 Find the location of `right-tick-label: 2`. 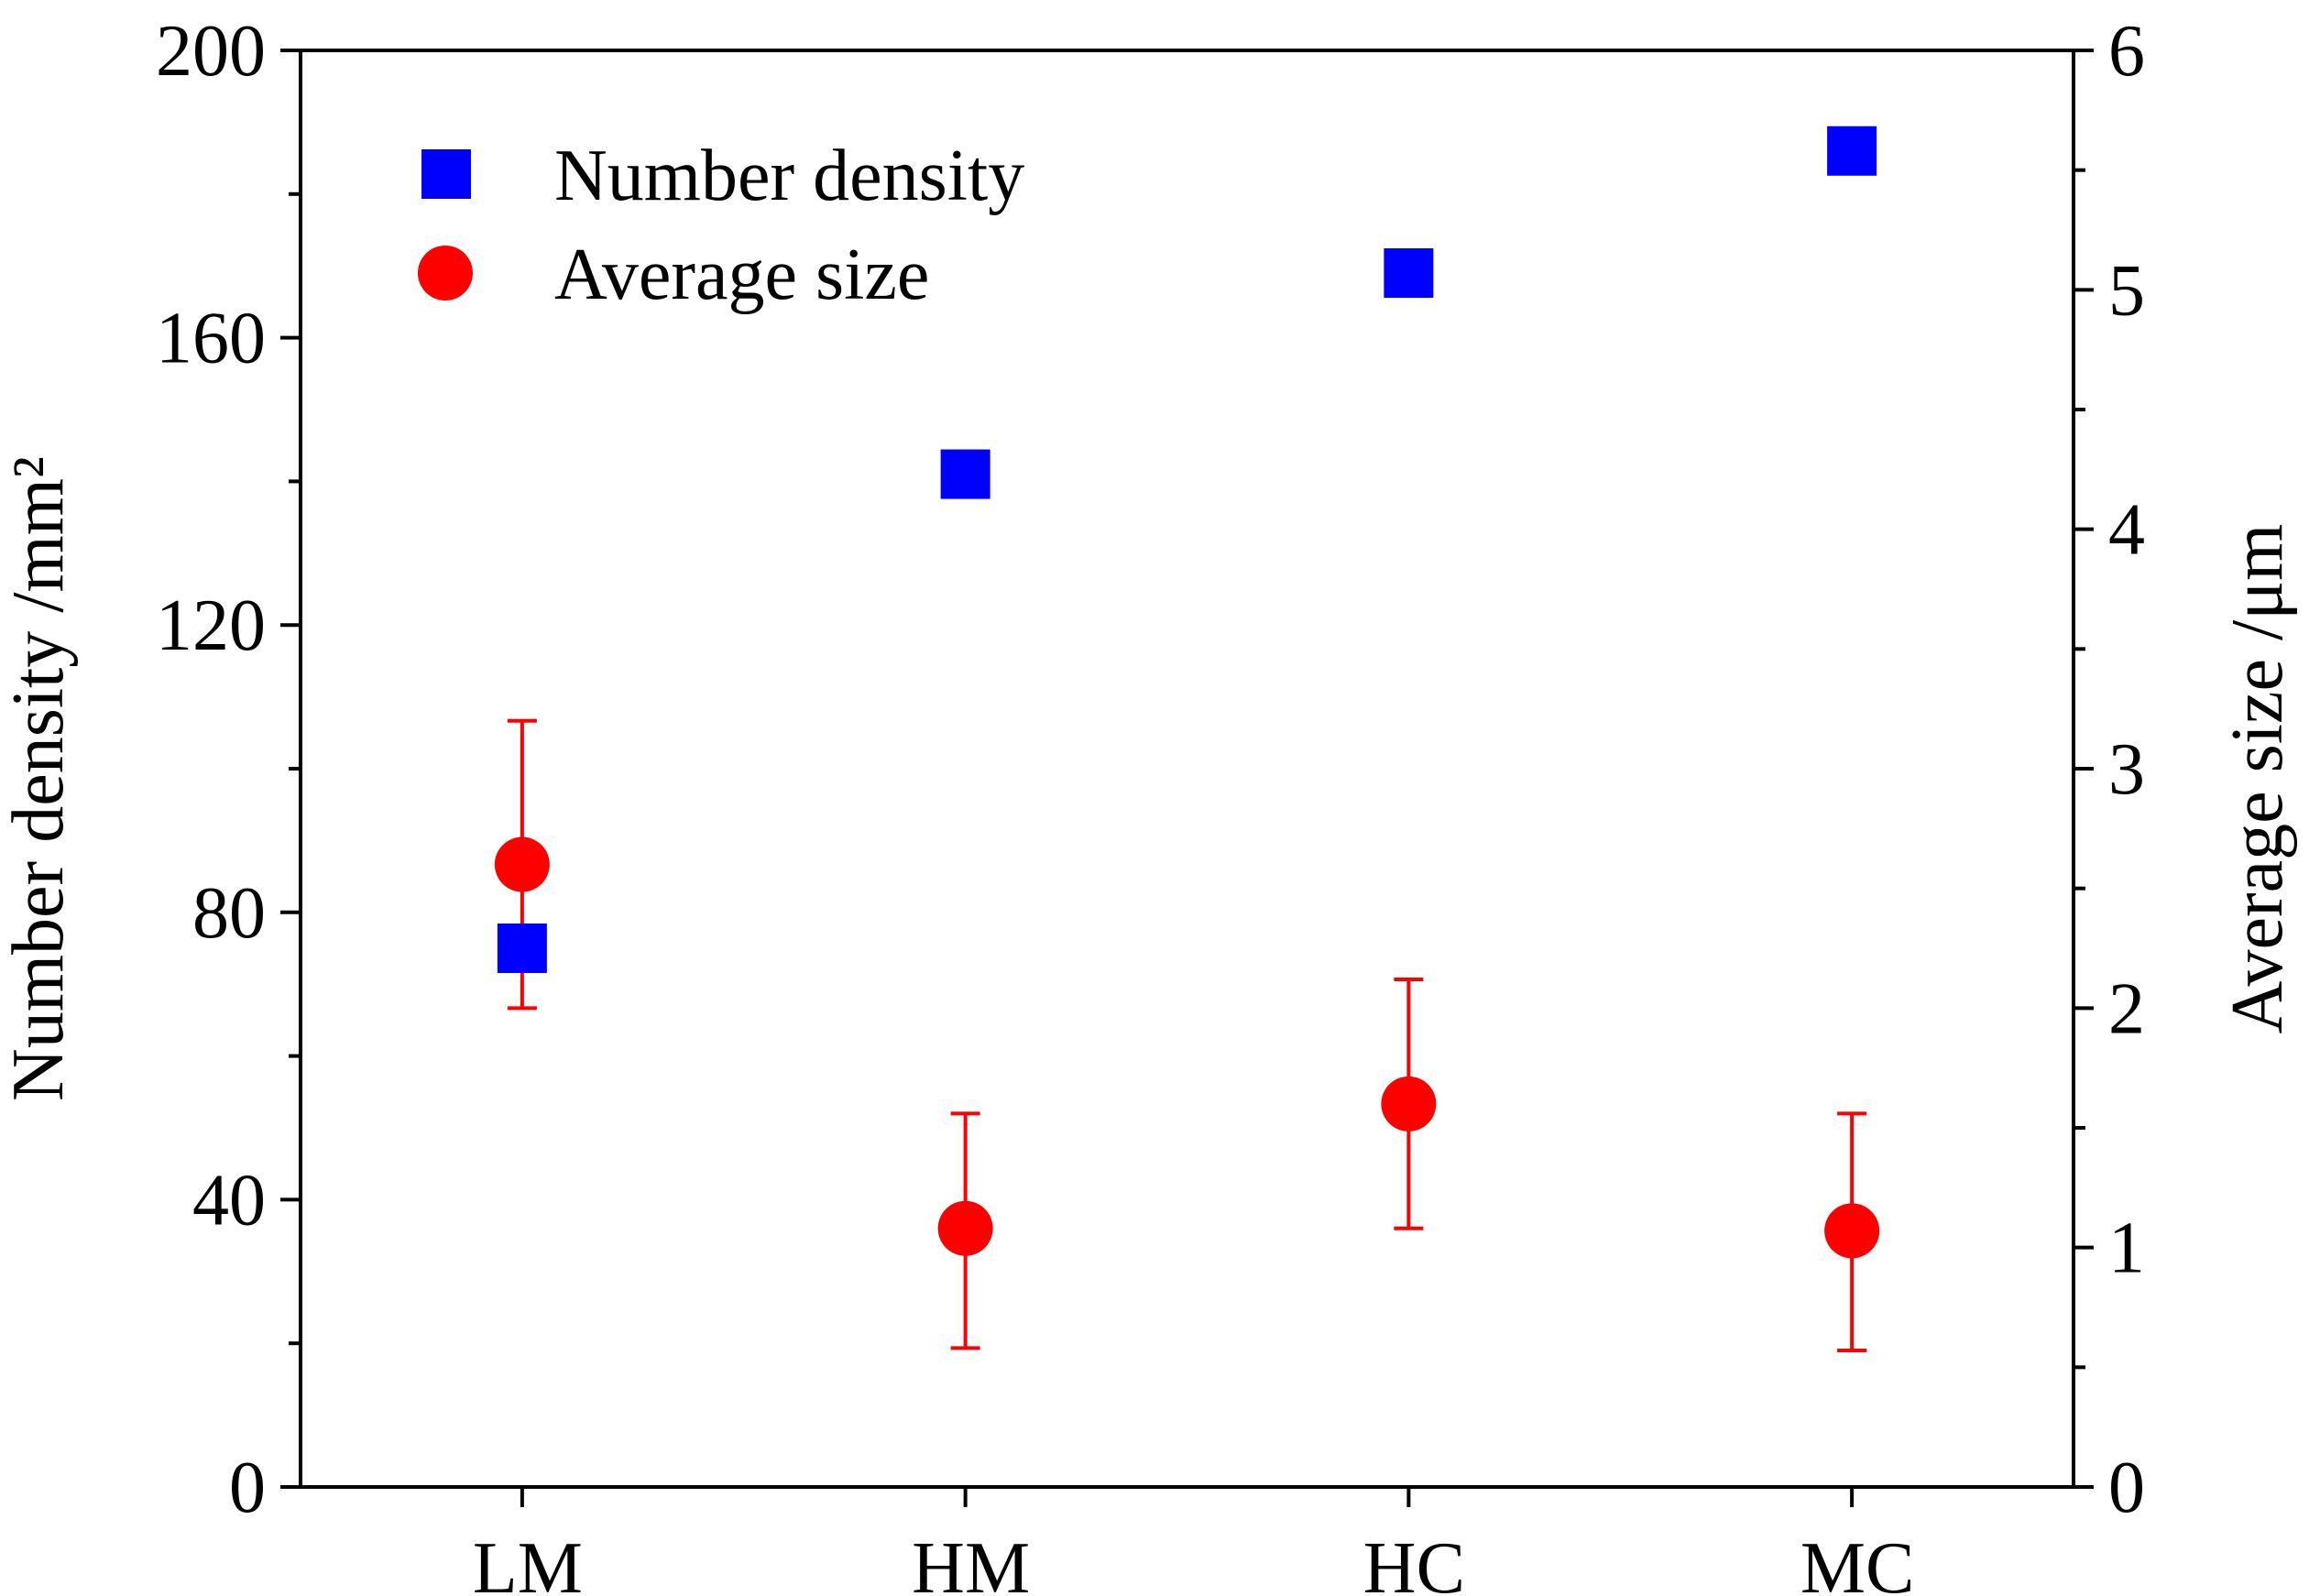

right-tick-label: 2 is located at coordinates (2127, 1008).